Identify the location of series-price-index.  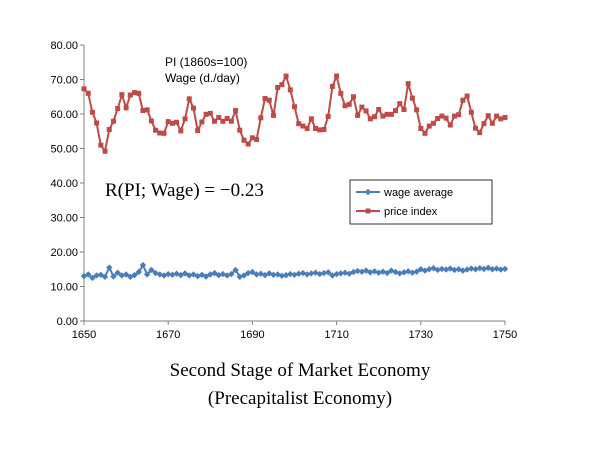
(294, 113).